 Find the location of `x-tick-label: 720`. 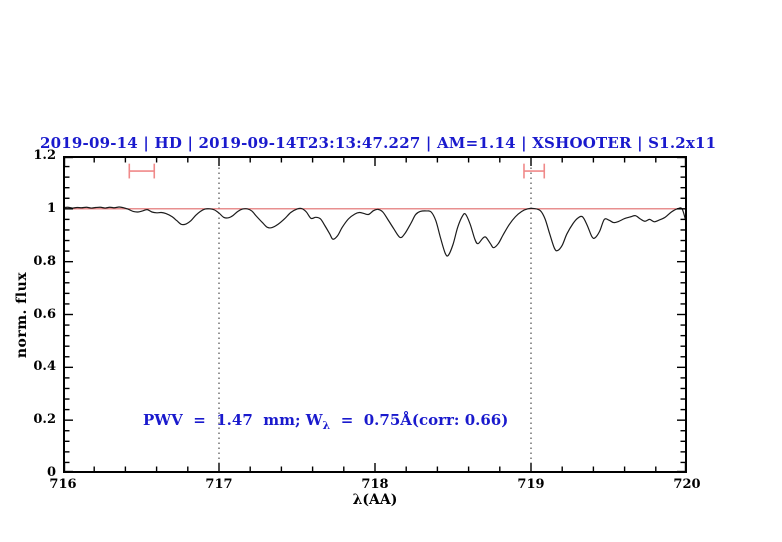

x-tick-label: 720 is located at coordinates (687, 484).